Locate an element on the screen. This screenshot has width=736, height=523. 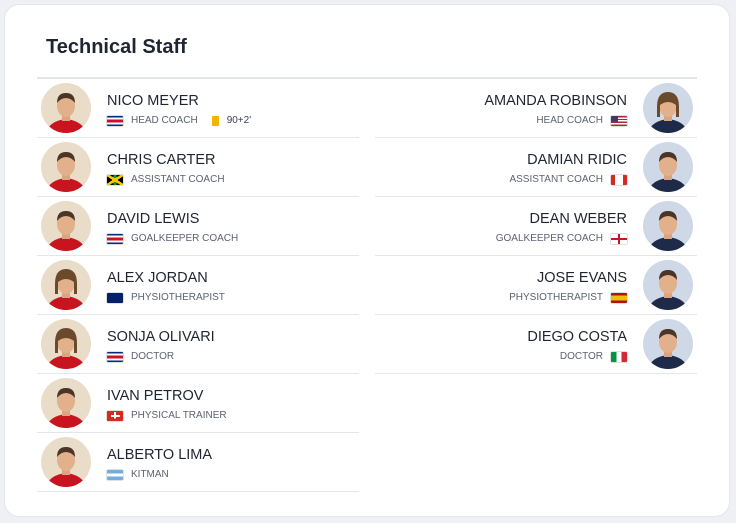
staff-row: DAMIAN RIDIC ASSISTANT COACH is located at coordinates (536, 167).